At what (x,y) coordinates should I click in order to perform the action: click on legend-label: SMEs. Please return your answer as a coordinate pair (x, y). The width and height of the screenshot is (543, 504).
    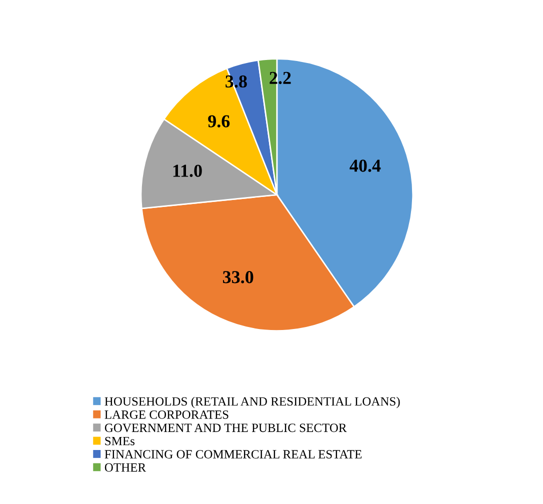
    Looking at the image, I should click on (119, 441).